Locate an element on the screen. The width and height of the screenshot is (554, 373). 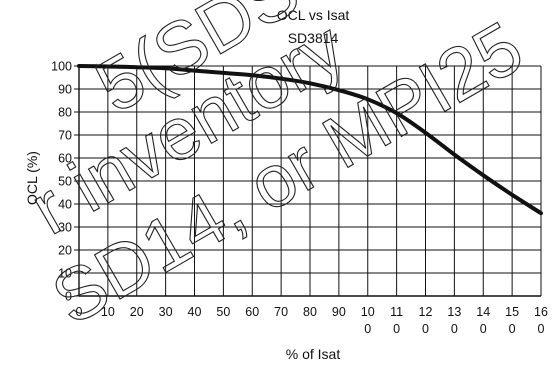
x-tick-label: 70 is located at coordinates (281, 312).